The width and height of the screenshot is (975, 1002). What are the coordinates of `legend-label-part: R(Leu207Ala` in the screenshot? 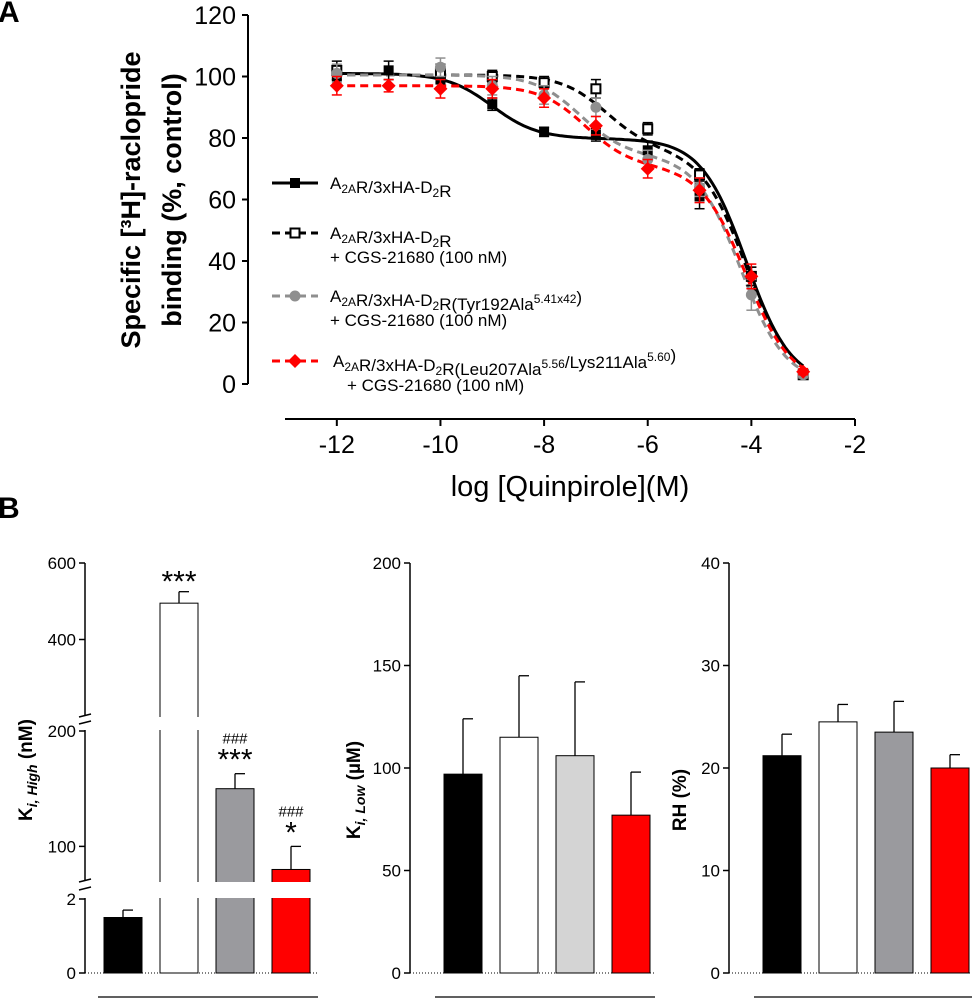 It's located at (492, 369).